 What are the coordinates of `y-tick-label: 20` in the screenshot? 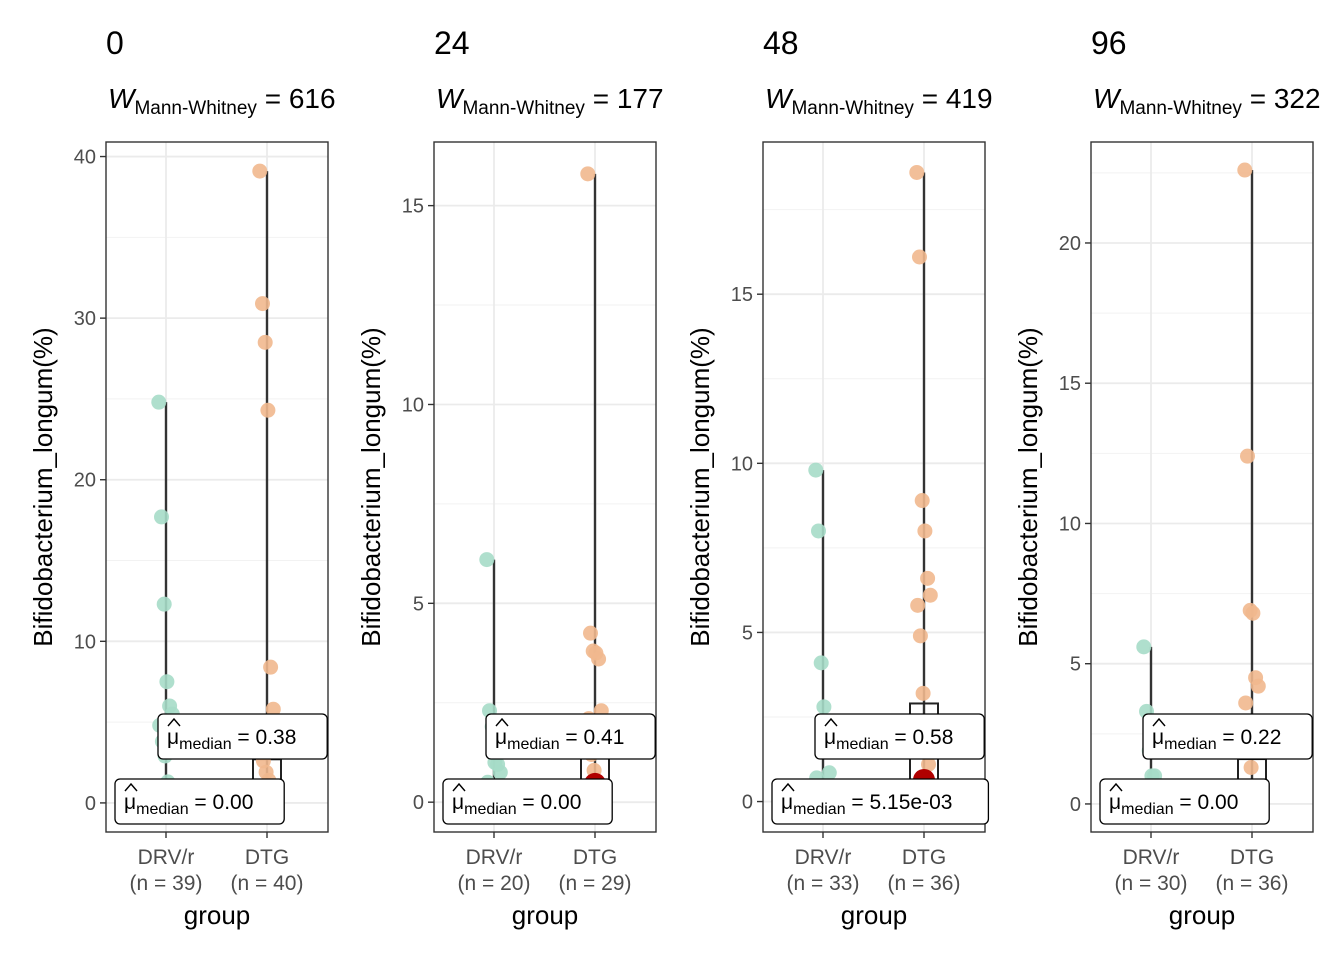 It's located at (1070, 244).